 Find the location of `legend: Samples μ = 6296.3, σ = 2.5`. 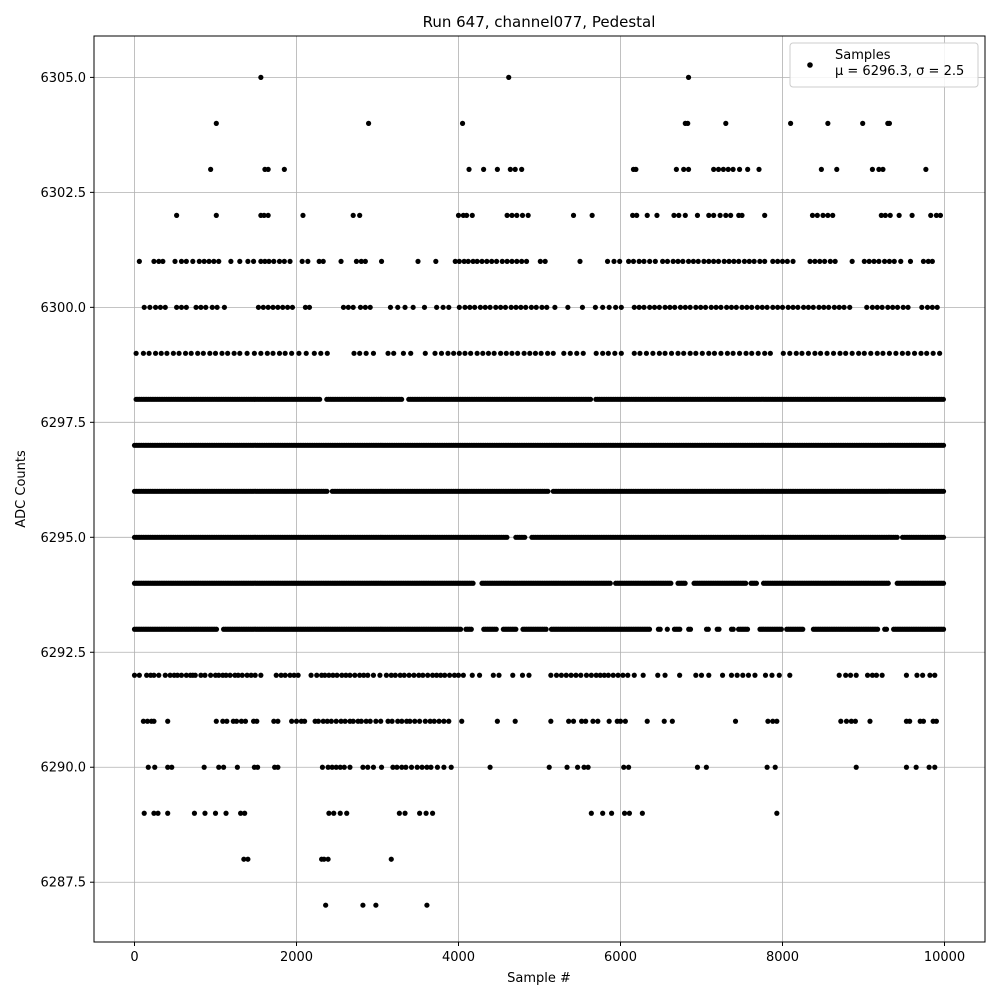

legend: Samples μ = 6296.3, σ = 2.5 is located at coordinates (884, 65).